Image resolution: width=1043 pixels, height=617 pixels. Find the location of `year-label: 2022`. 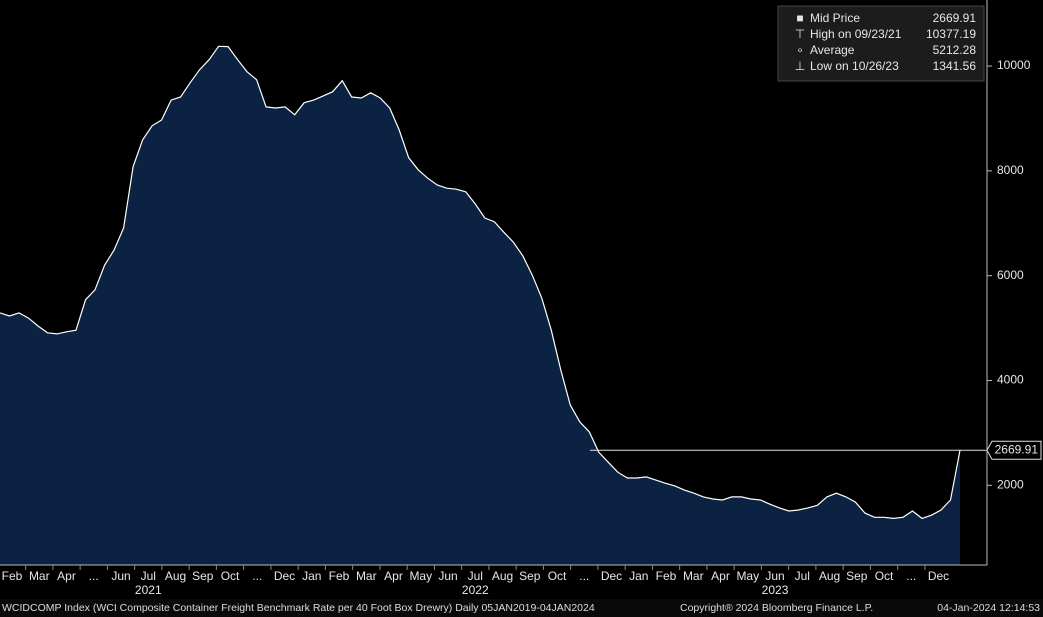

year-label: 2022 is located at coordinates (475, 590).